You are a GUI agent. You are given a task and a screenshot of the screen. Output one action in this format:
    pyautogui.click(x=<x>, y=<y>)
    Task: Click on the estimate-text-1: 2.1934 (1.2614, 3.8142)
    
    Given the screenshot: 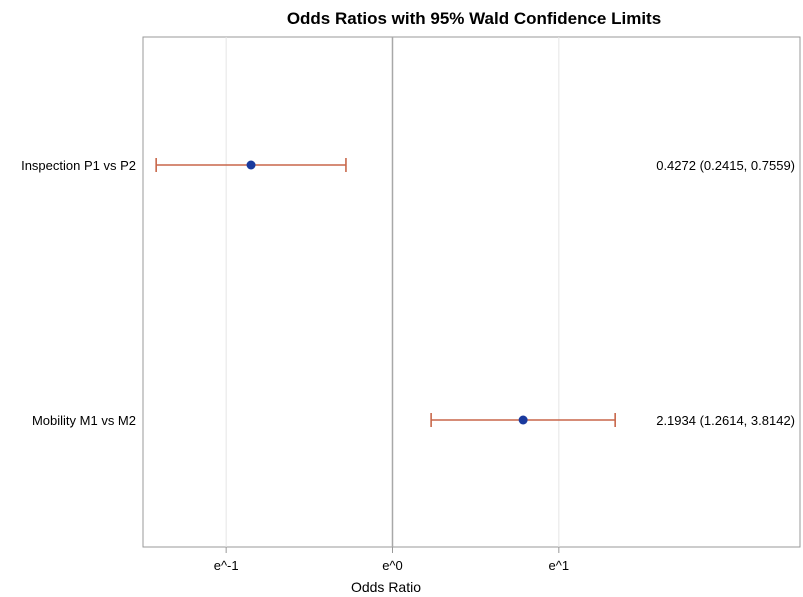 What is the action you would take?
    pyautogui.click(x=725, y=420)
    